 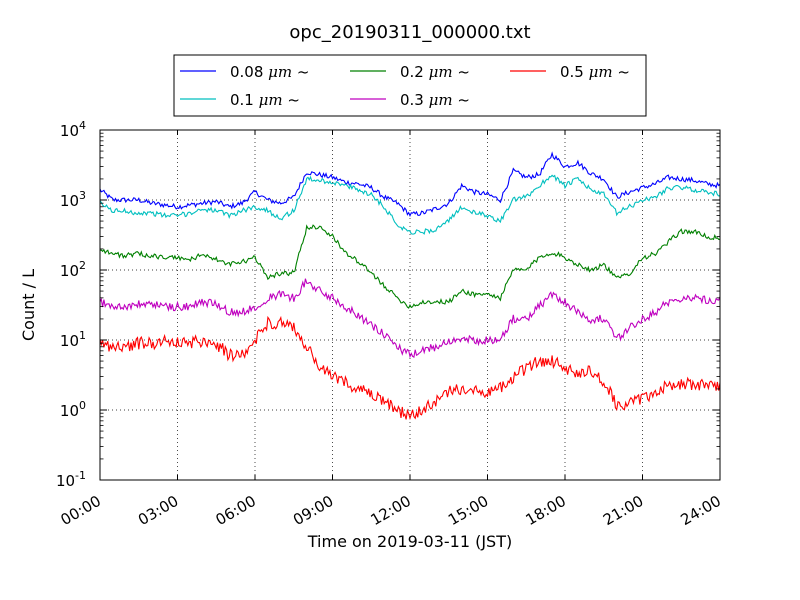 I want to click on legend-label: 0.08 μm ~, so click(x=270, y=72).